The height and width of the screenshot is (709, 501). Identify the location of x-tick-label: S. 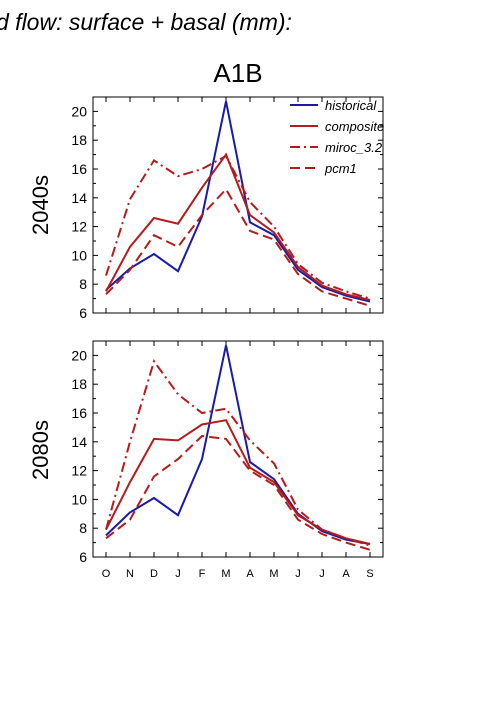
(369, 574).